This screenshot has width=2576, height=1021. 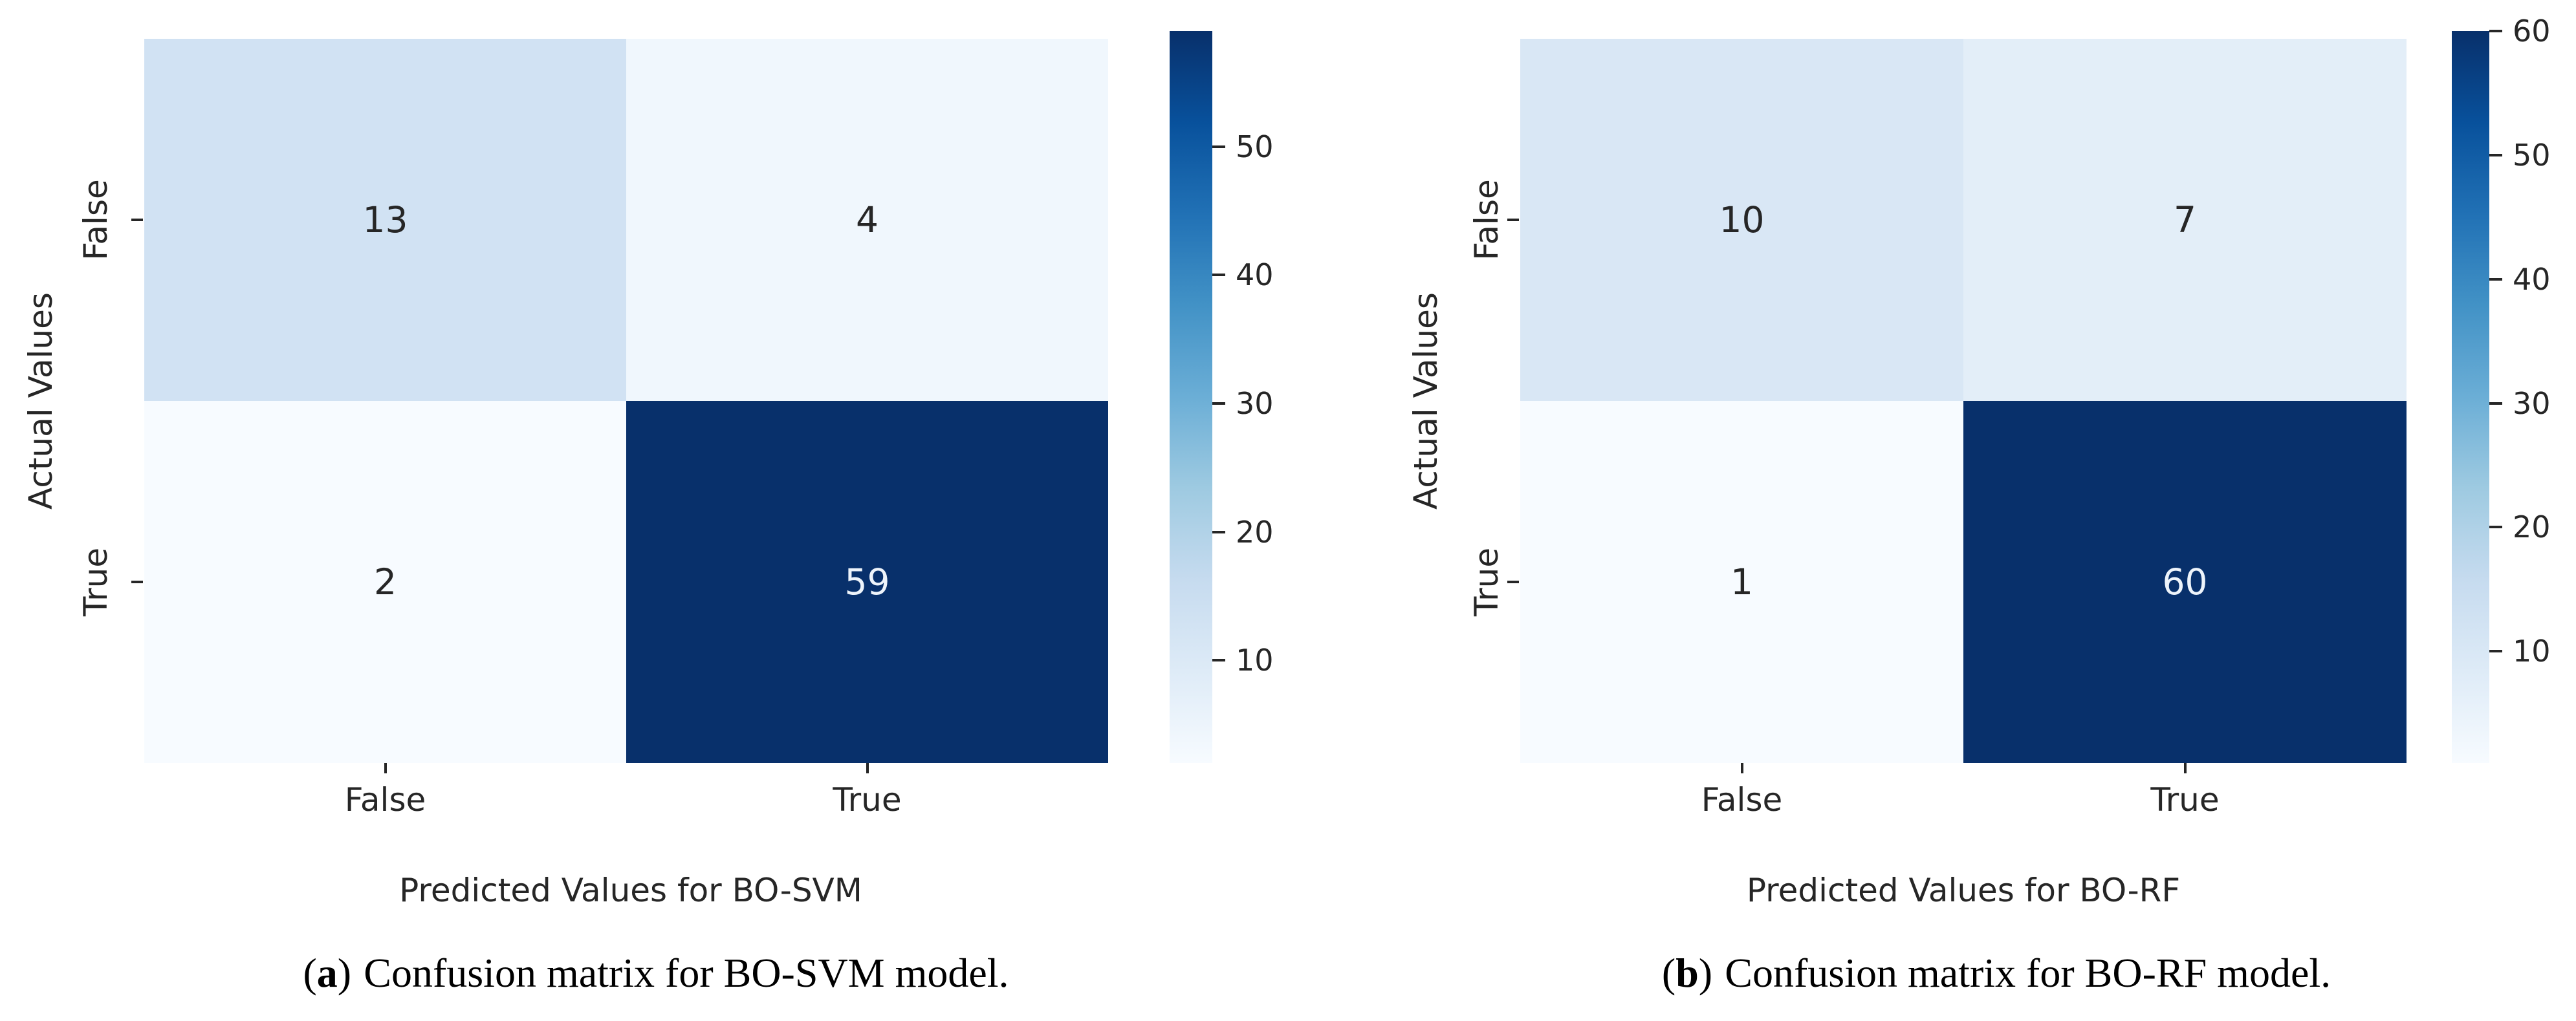 What do you see at coordinates (1687, 973) in the screenshot?
I see `caption-letter: b` at bounding box center [1687, 973].